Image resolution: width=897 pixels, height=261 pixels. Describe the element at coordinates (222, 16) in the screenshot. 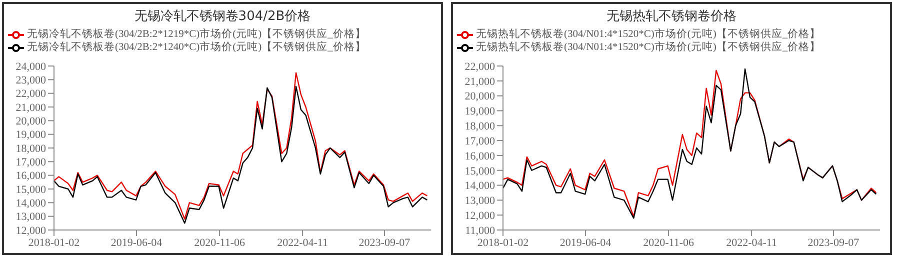

I see `chart-title: 无锡冷轧不锈钢卷304/2B价格` at that location.